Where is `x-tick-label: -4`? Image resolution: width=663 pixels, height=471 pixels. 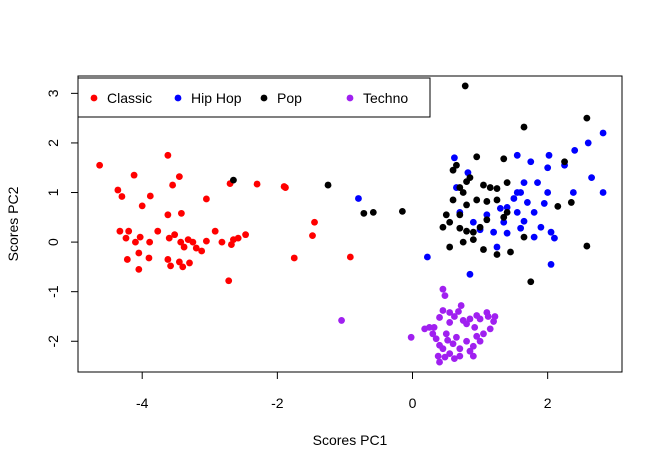
x-tick-label: -4 is located at coordinates (142, 403).